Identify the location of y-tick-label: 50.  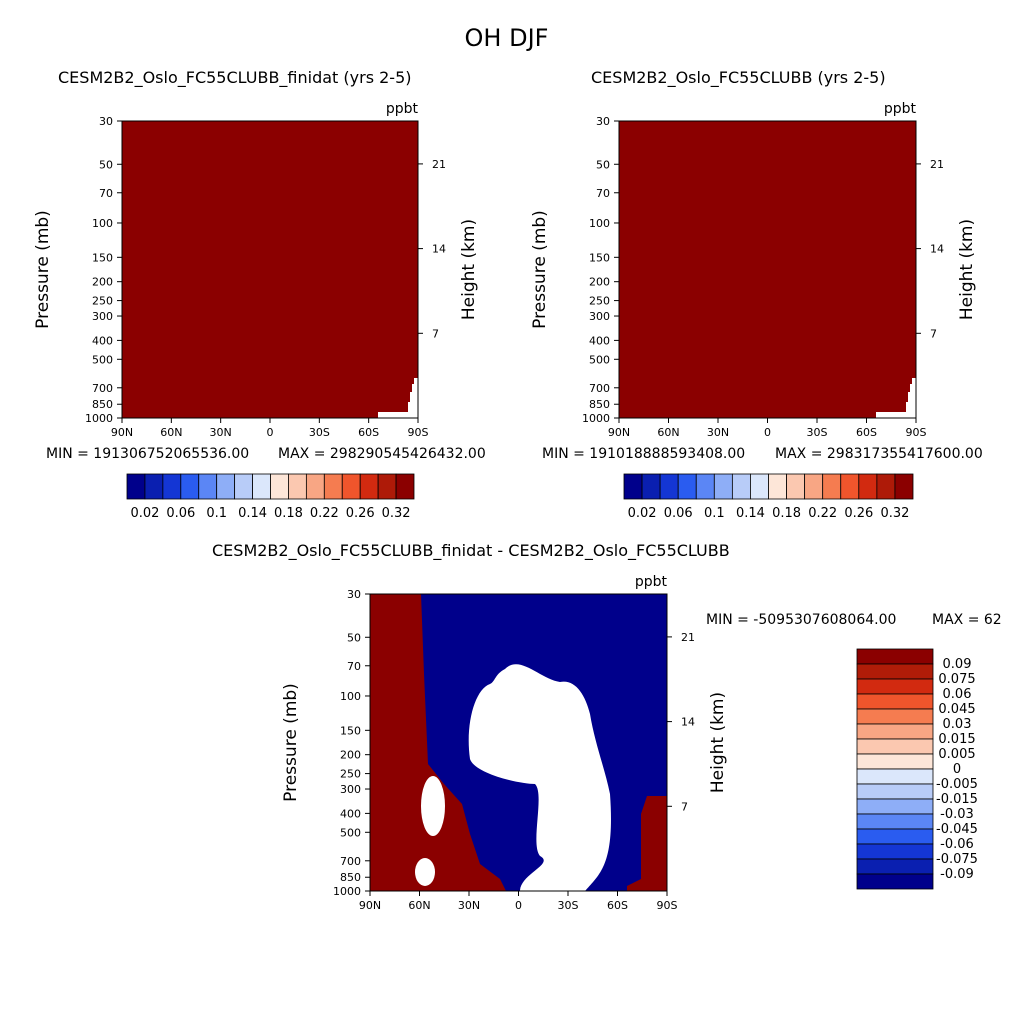
(106, 164).